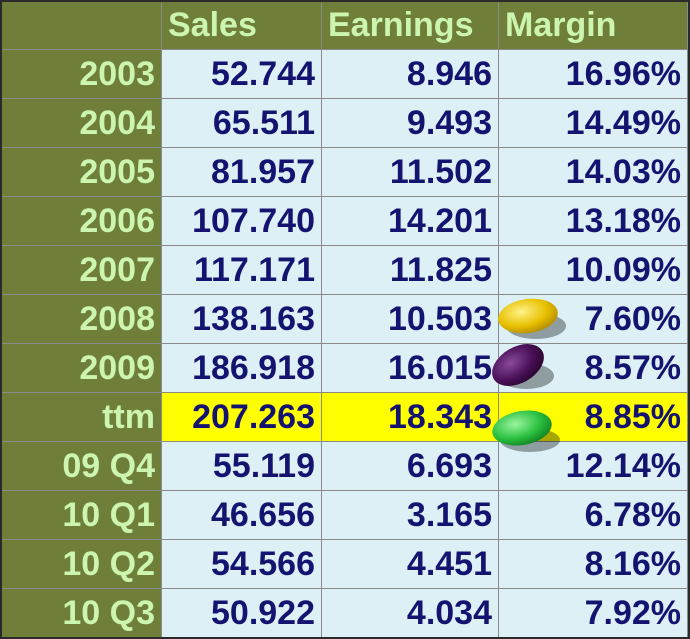  I want to click on row-label: 2003, so click(82, 74).